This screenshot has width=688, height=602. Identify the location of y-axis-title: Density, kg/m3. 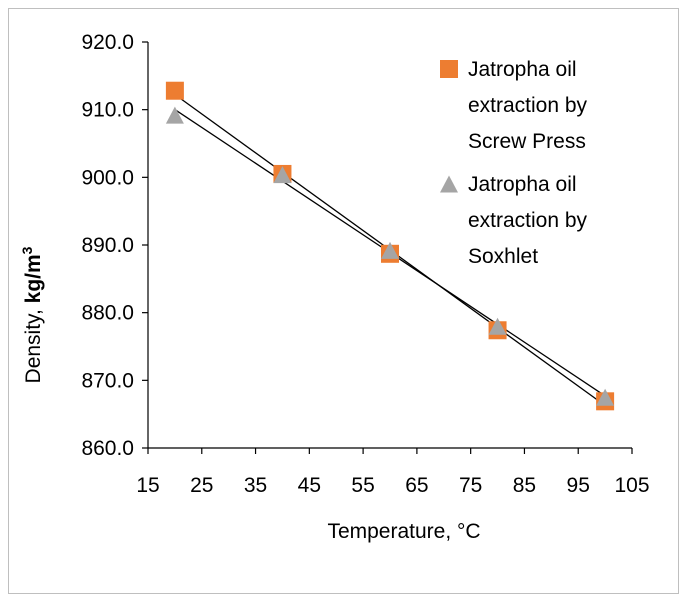
(32, 314).